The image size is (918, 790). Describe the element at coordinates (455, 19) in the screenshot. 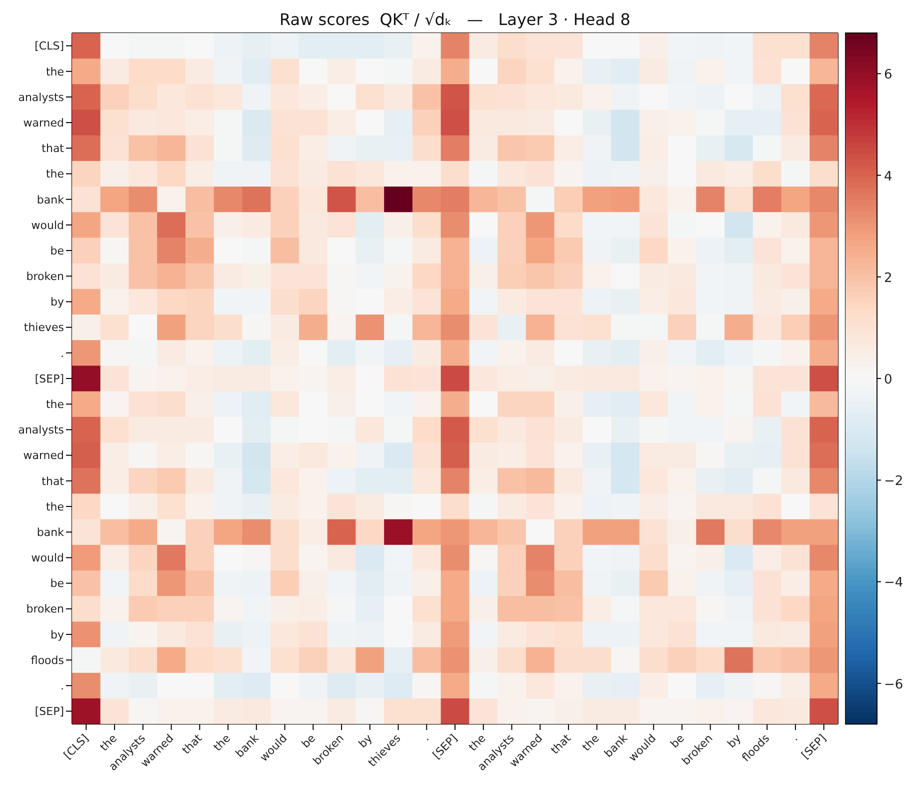

I see `chart-title: Raw scores QKᵀ / √dₖ — Layer 3 · Head 8` at that location.